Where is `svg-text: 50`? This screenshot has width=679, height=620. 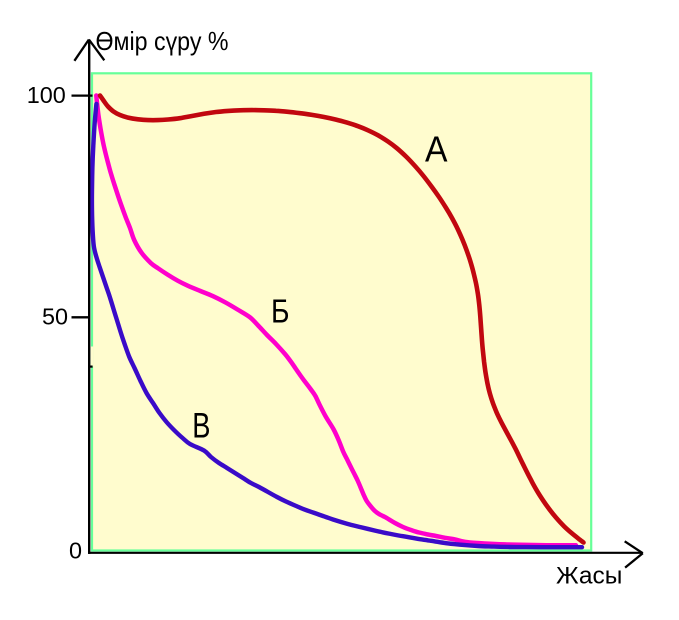
svg-text: 50 is located at coordinates (55, 316).